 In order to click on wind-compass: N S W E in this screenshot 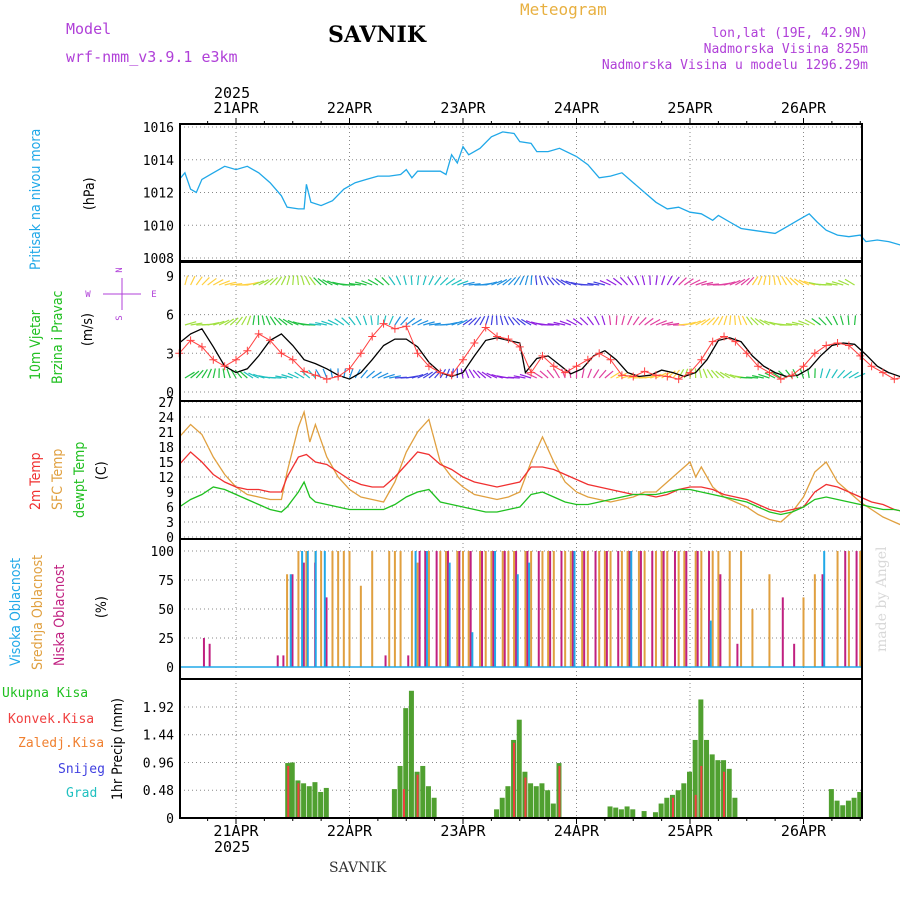, I will do `click(120, 293)`.